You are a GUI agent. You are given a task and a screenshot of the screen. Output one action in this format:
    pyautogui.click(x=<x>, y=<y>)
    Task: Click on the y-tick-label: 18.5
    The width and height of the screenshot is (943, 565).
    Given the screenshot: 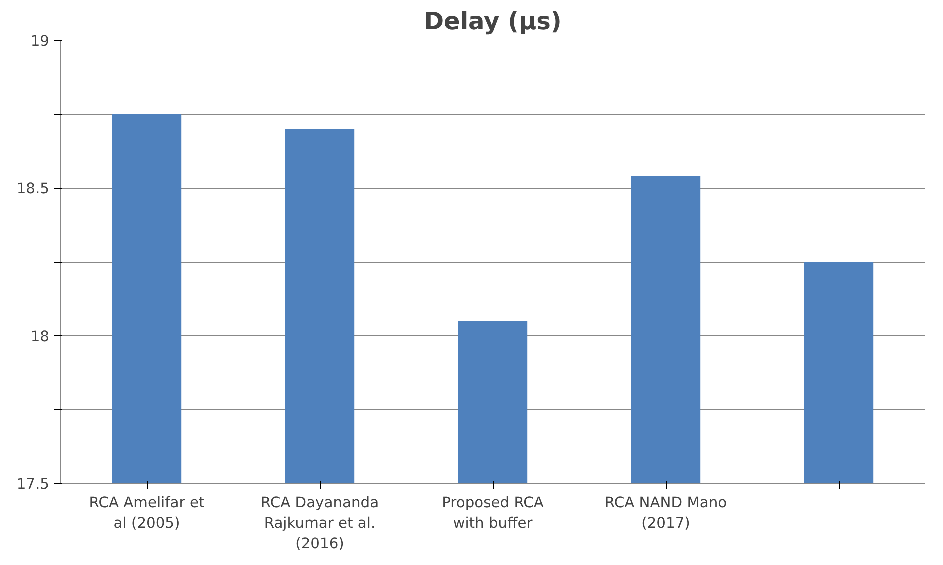 What is the action you would take?
    pyautogui.click(x=33, y=189)
    